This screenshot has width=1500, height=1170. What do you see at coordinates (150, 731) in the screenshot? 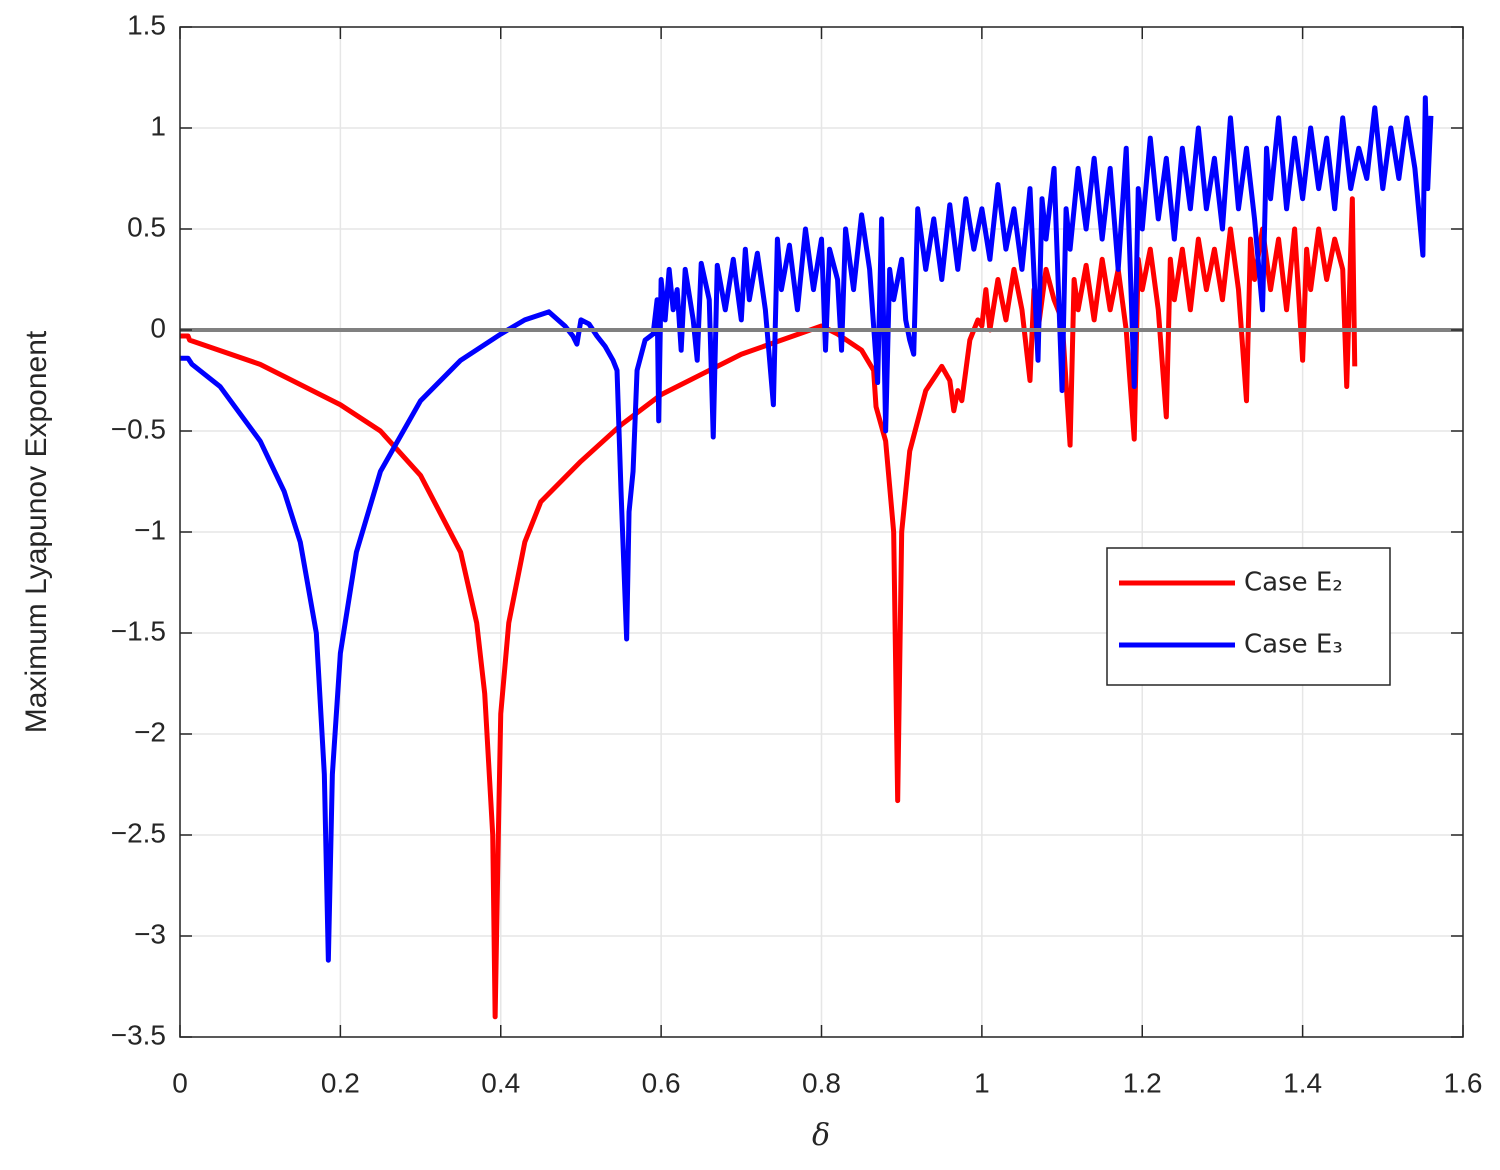
I see `y-tick-label: −2` at bounding box center [150, 731].